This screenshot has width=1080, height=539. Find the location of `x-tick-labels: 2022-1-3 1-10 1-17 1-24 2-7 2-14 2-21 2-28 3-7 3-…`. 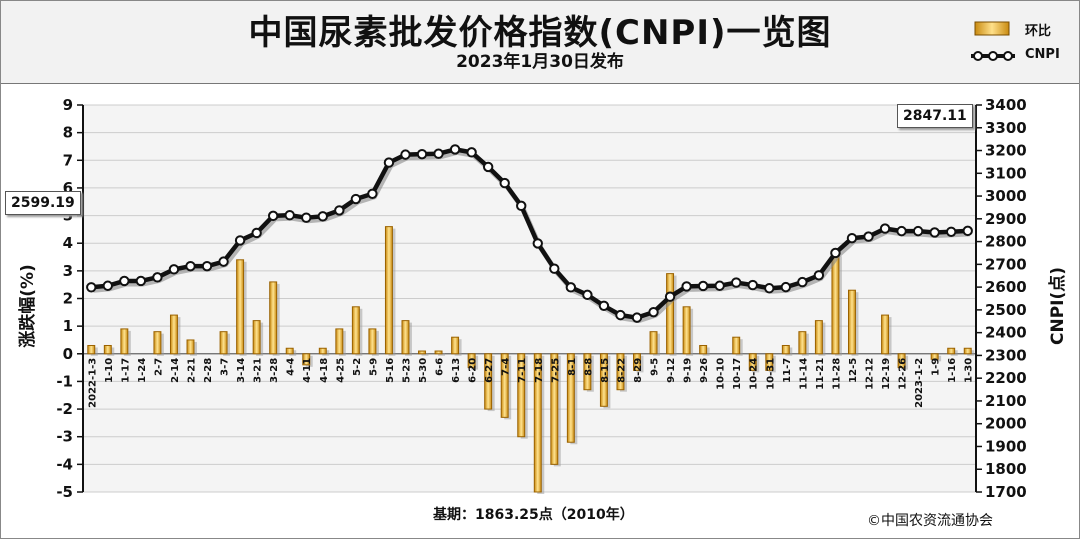

x-tick-labels: 2022-1-3 1-10 1-17 1-24 2-7 2-14 2-21 2-28 3-7 3-… is located at coordinates (530, 383).